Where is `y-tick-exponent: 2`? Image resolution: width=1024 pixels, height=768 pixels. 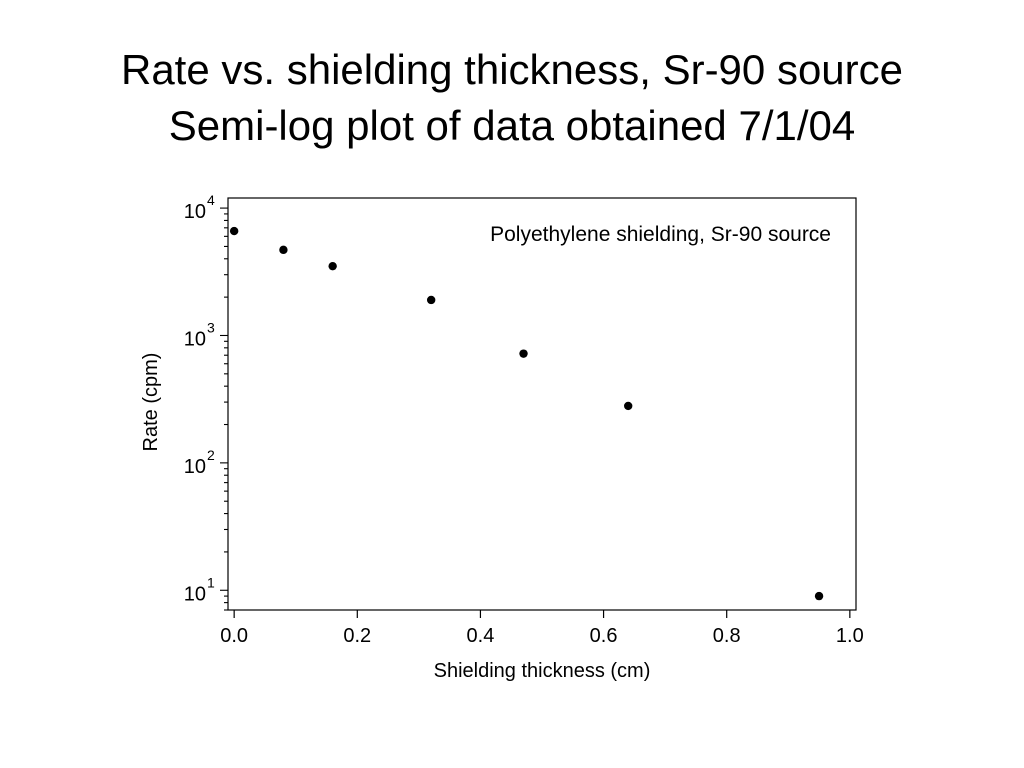 y-tick-exponent: 2 is located at coordinates (211, 455).